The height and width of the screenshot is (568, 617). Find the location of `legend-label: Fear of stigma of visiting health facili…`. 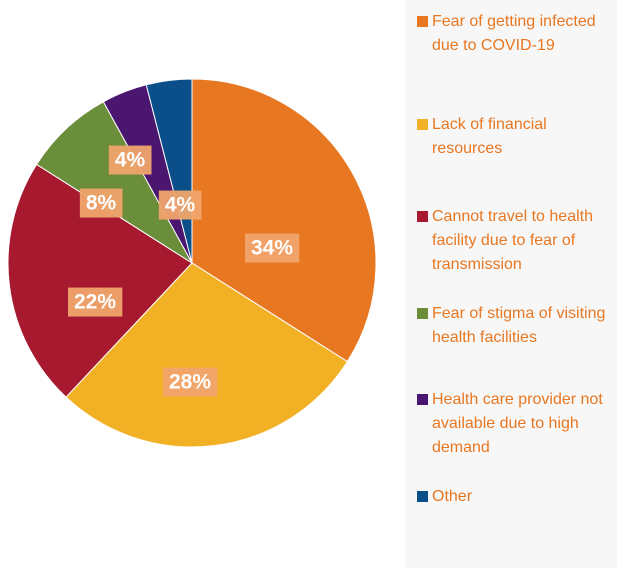

legend-label: Fear of stigma of visiting health facili… is located at coordinates (519, 325).